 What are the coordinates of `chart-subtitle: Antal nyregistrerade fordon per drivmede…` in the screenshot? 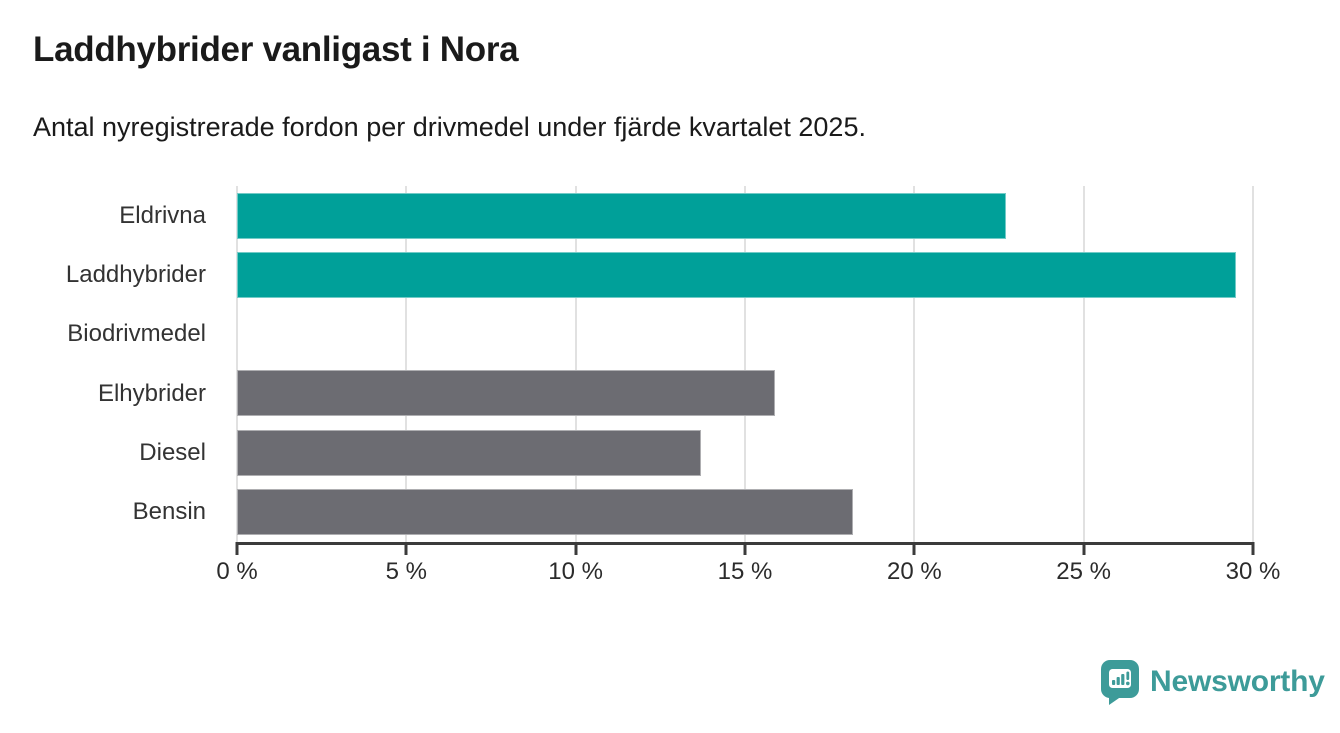 It's located at (449, 127).